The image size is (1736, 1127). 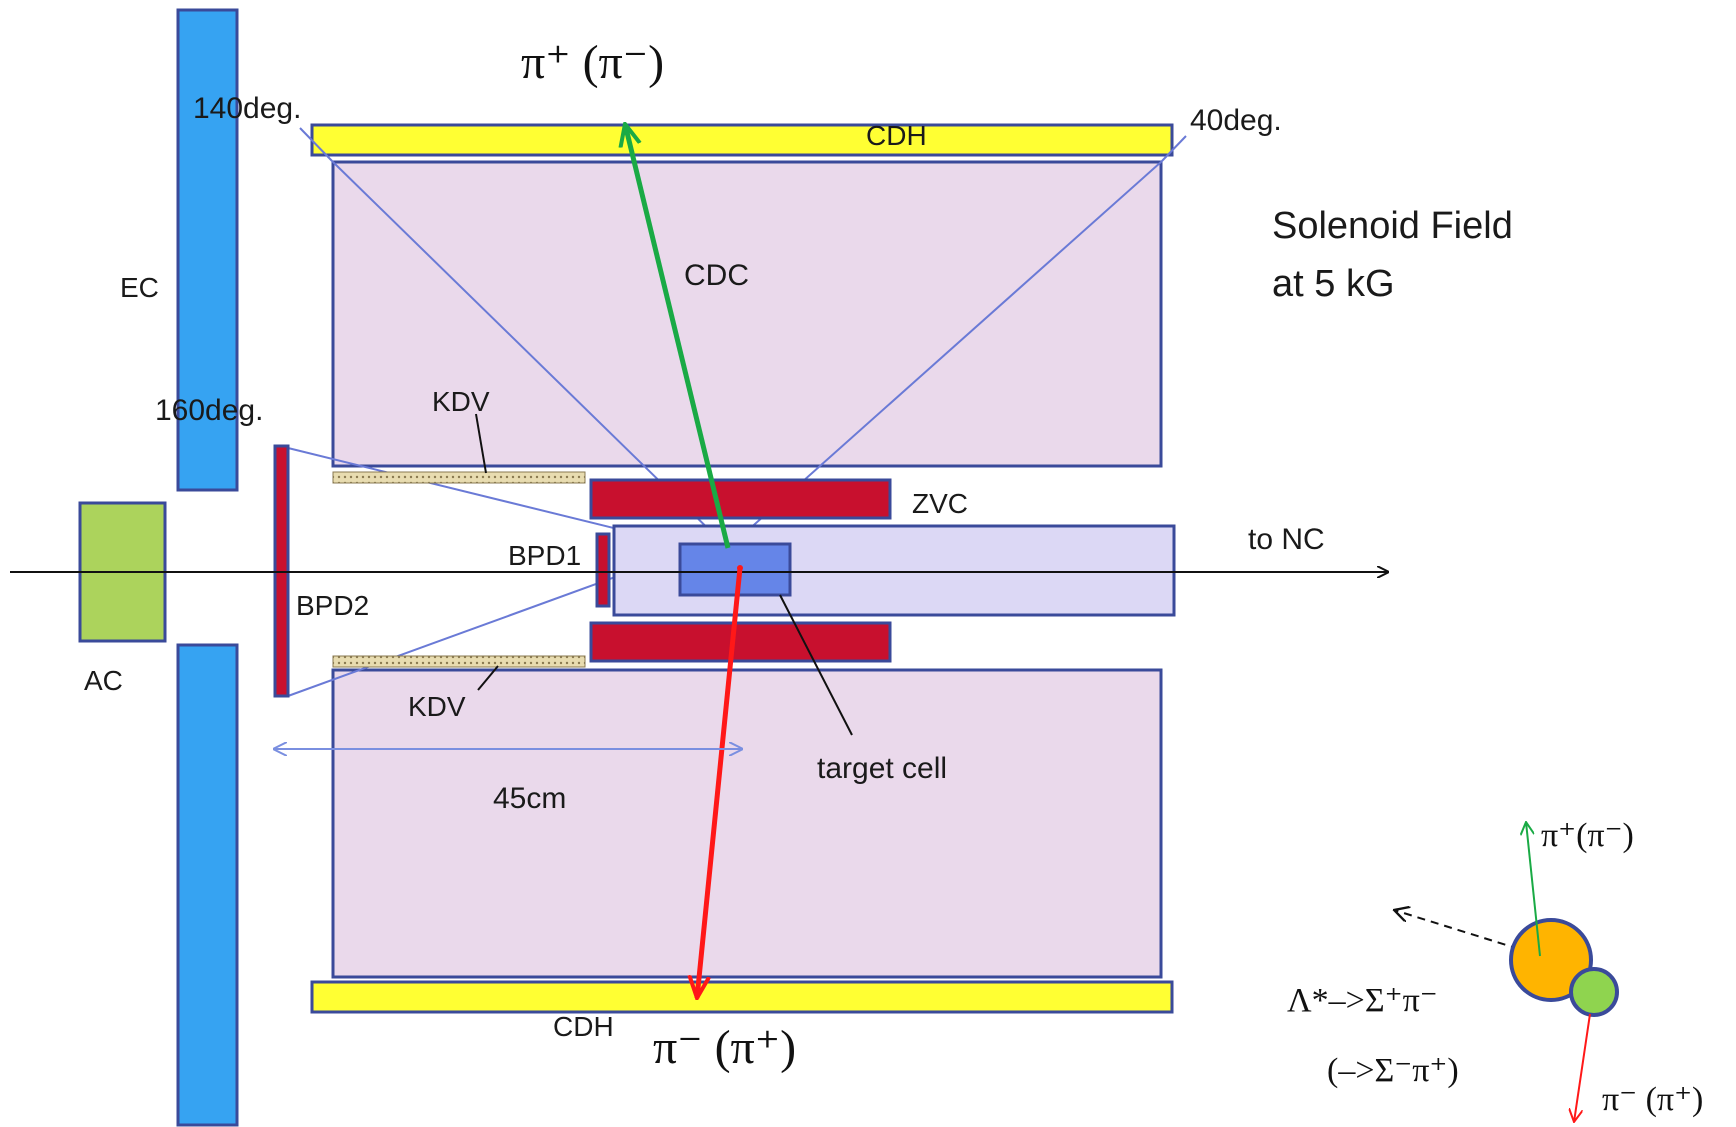 What do you see at coordinates (747, 314) in the screenshot?
I see `cdc-upper-volume` at bounding box center [747, 314].